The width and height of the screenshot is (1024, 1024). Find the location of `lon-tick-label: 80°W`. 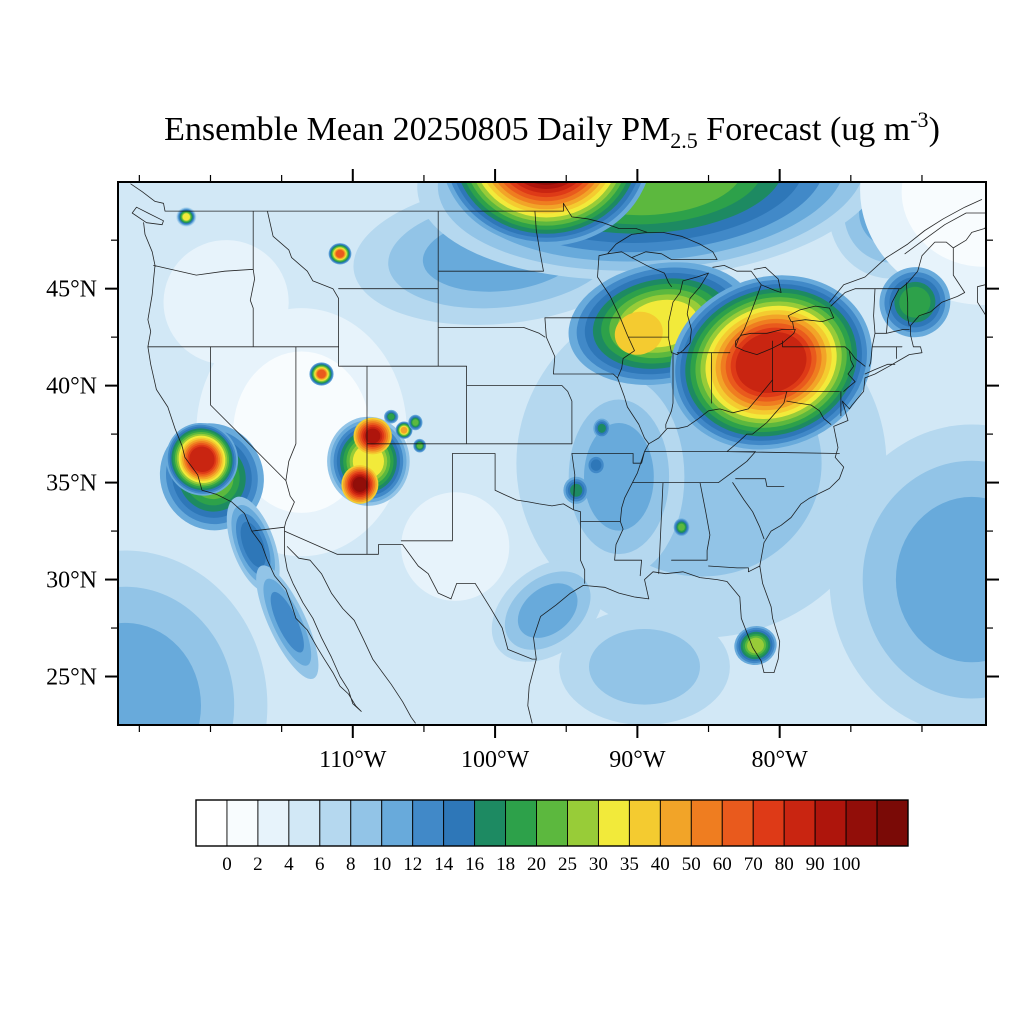

lon-tick-label: 80°W is located at coordinates (780, 760).